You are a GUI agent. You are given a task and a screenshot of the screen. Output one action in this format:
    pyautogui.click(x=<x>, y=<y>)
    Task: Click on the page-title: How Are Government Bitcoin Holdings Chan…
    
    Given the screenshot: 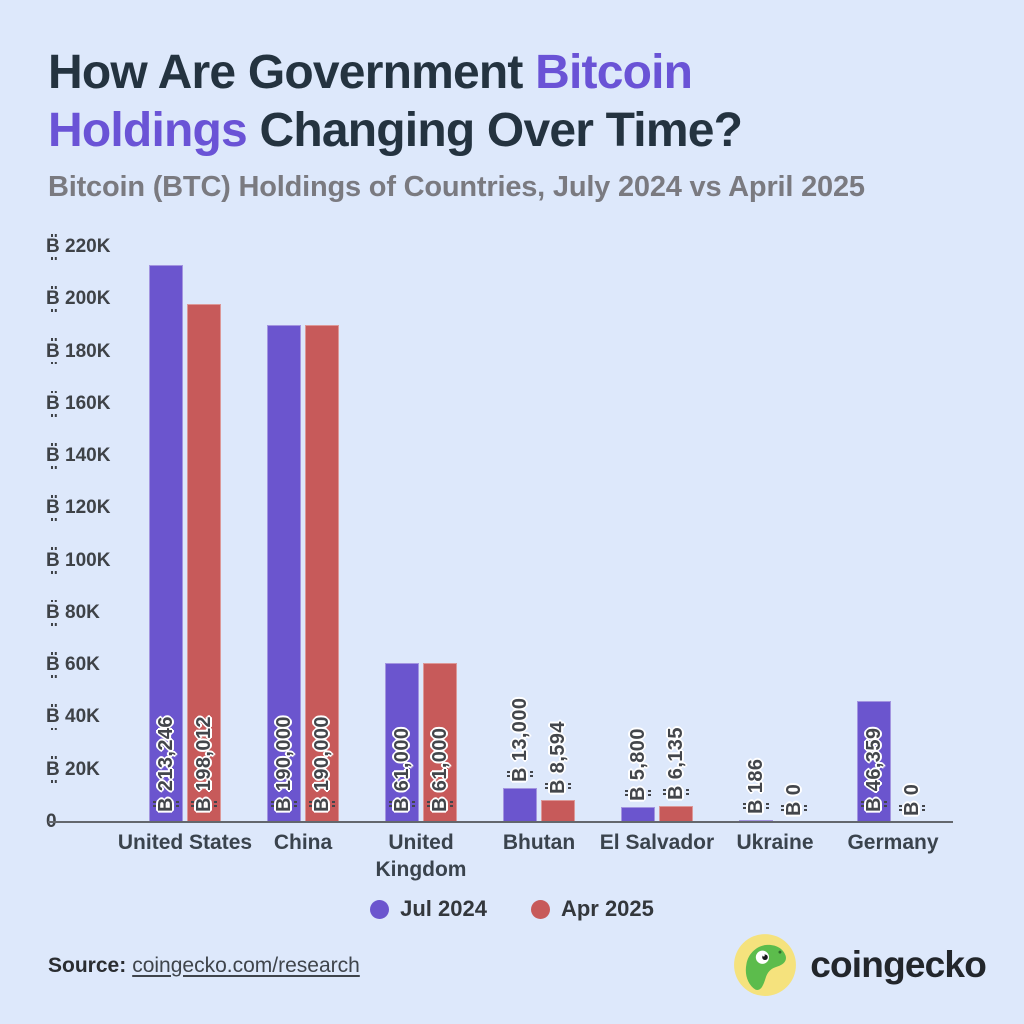 What is the action you would take?
    pyautogui.click(x=520, y=101)
    